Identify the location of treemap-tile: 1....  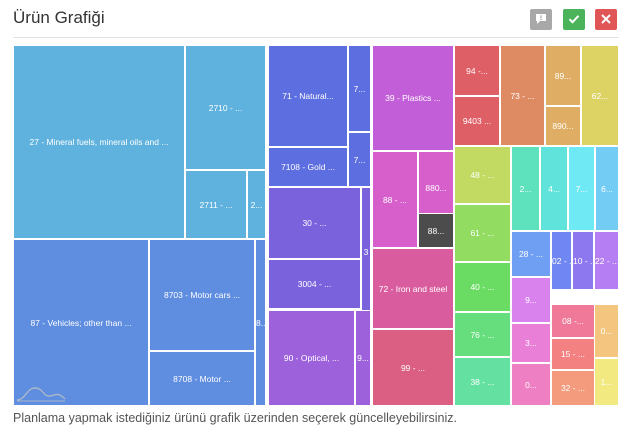
(606, 382).